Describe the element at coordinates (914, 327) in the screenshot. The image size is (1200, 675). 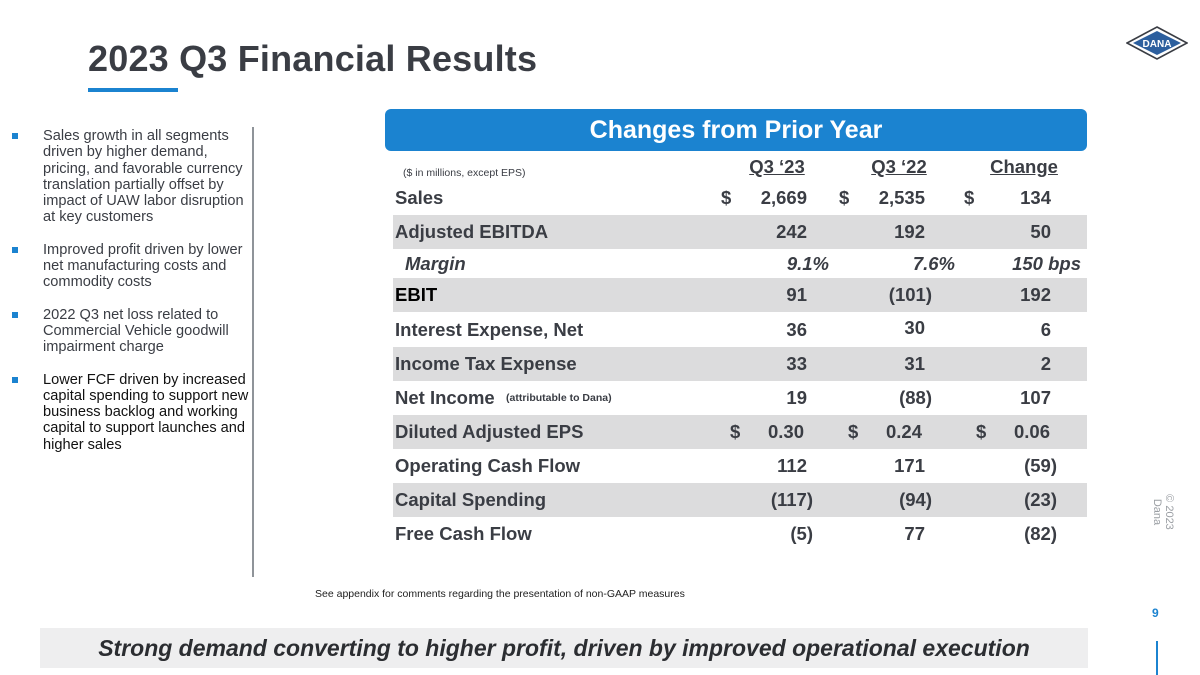
I see `cell-q3-22: 30` at that location.